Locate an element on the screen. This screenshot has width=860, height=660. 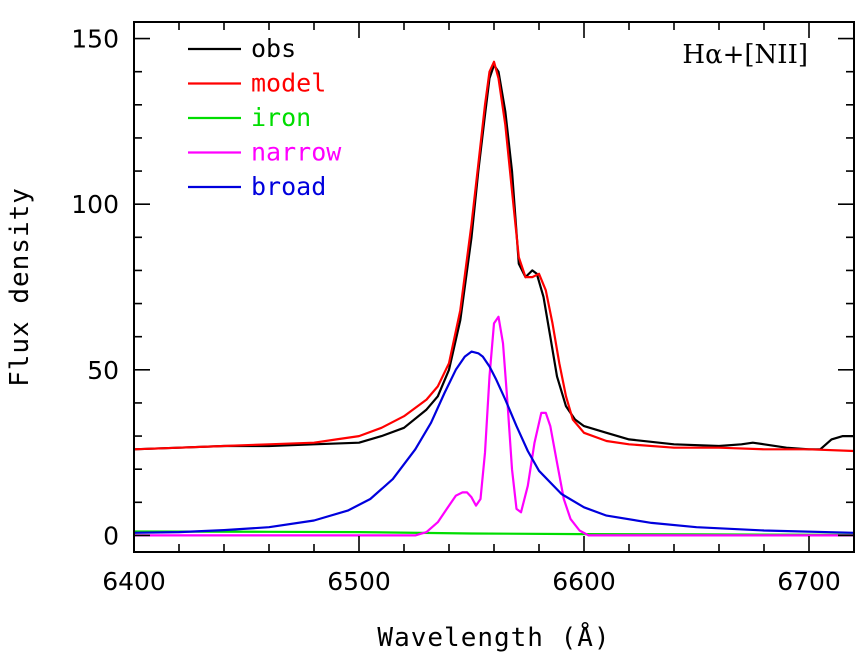
legend: obs model iron narrow broad is located at coordinates (265, 117).